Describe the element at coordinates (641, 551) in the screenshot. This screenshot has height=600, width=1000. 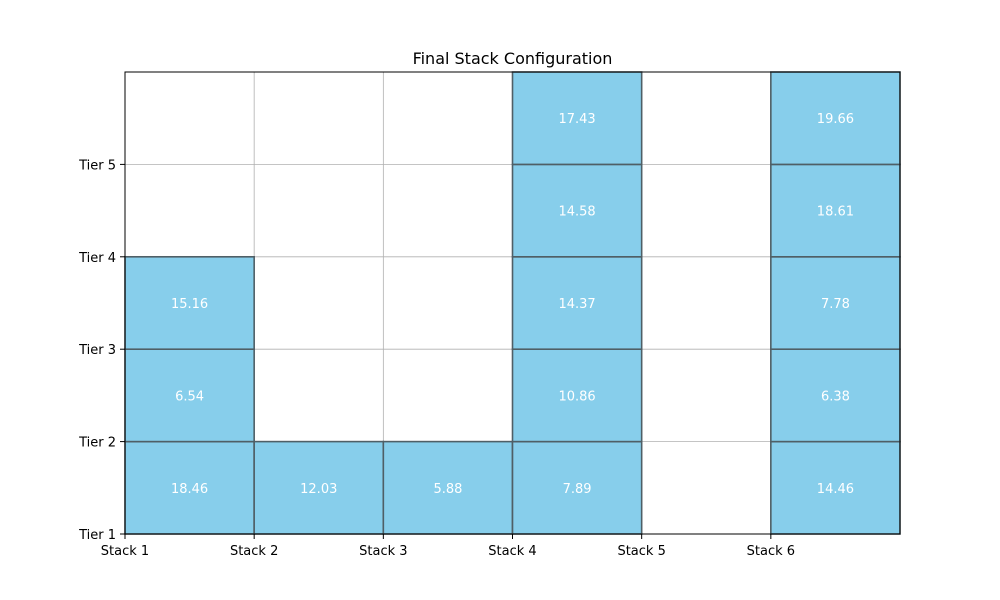
I see `x-tick-label: Stack 5` at that location.